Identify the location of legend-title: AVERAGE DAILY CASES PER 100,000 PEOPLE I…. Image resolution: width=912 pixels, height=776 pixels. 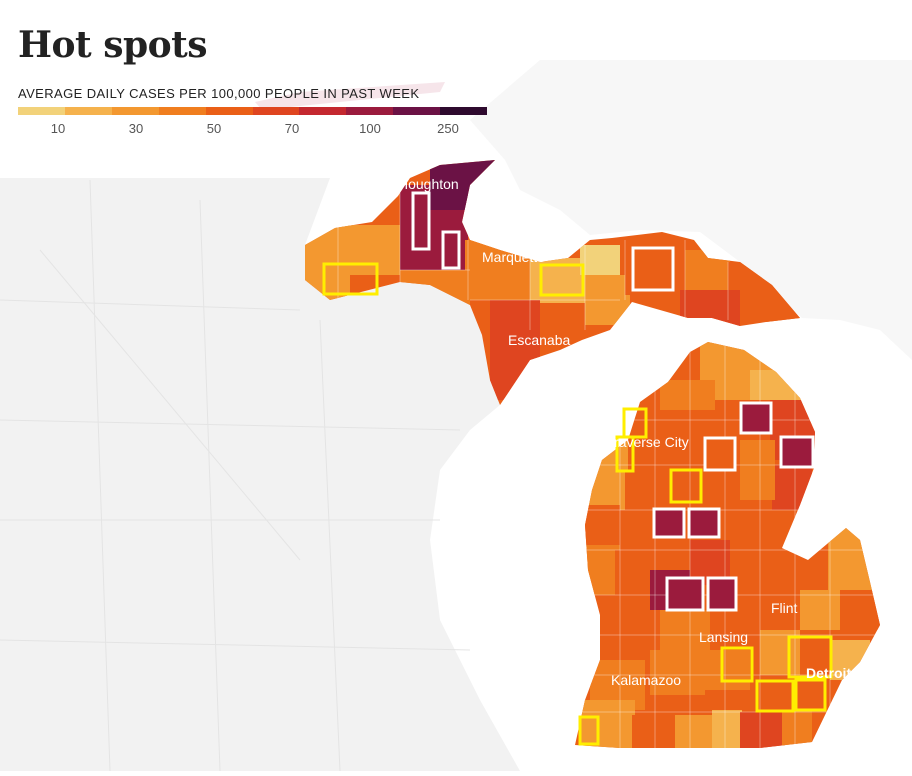
(219, 93).